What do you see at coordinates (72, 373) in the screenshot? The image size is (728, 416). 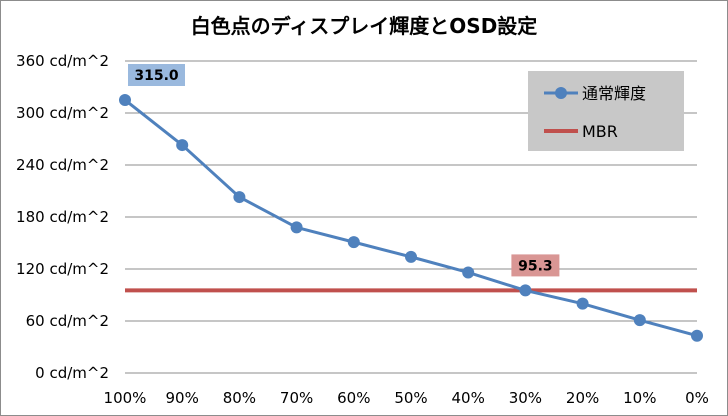 I see `y-tick-label: 0 cd/m^2` at bounding box center [72, 373].